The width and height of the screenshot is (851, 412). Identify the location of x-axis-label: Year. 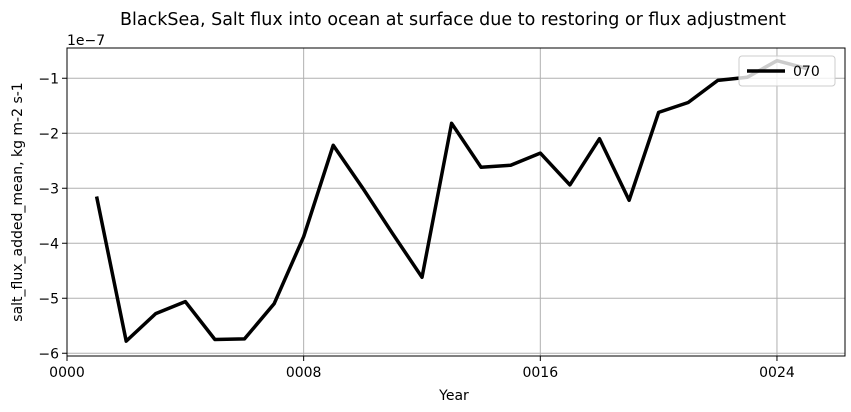
(453, 396).